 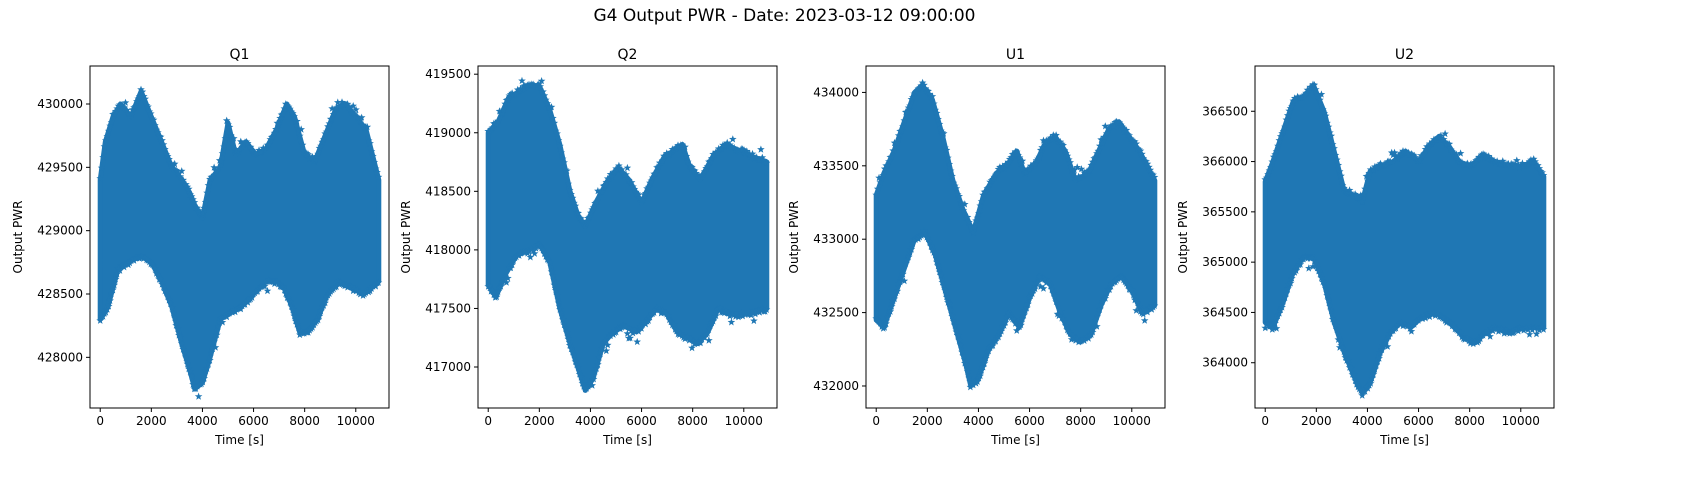 What do you see at coordinates (448, 133) in the screenshot?
I see `y-tick-label: 419000` at bounding box center [448, 133].